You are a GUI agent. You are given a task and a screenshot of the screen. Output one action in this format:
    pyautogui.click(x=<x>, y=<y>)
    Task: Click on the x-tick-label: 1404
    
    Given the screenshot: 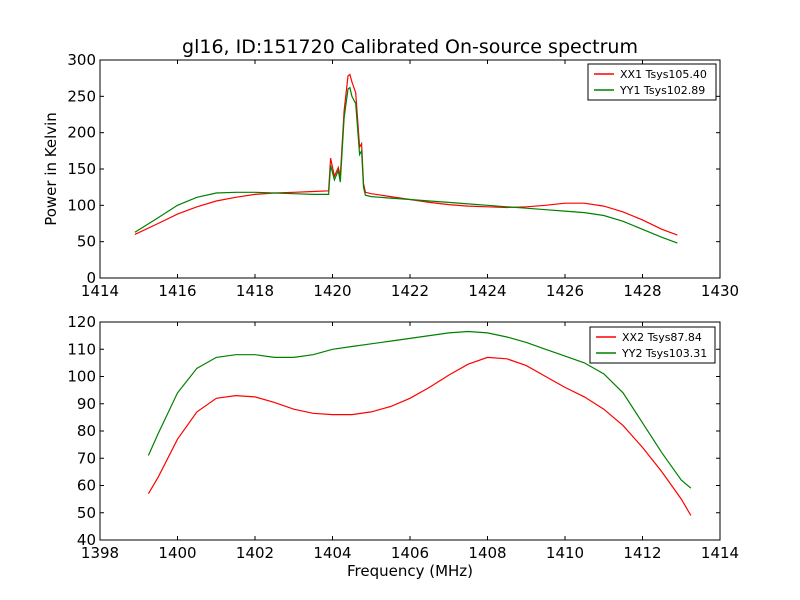 What is the action you would take?
    pyautogui.click(x=332, y=553)
    